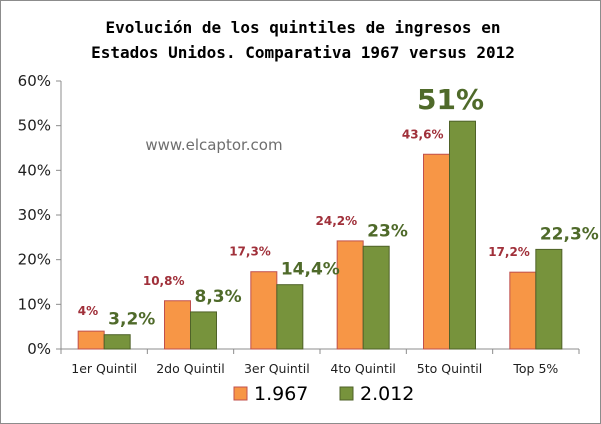 The height and width of the screenshot is (424, 601). Describe the element at coordinates (104, 368) in the screenshot. I see `x-tick-label: 1er Quintil` at that location.